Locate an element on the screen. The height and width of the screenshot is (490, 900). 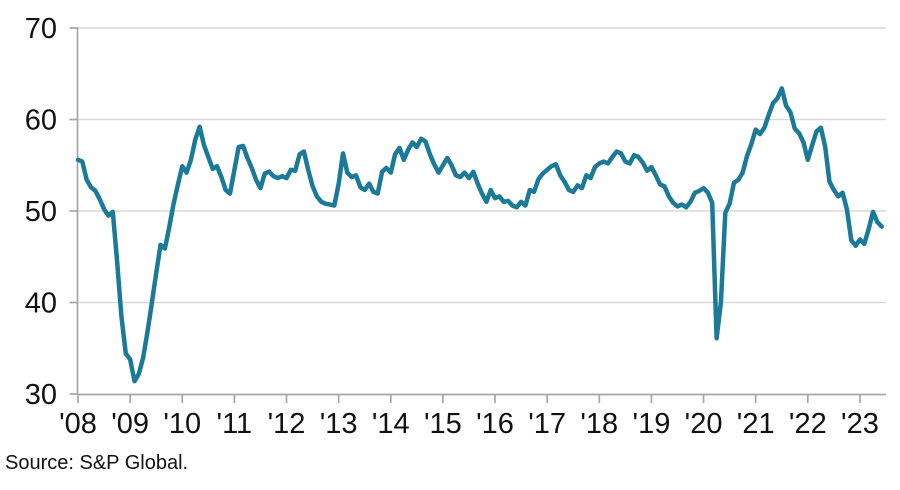
x-axis-label-12: '12 is located at coordinates (287, 424).